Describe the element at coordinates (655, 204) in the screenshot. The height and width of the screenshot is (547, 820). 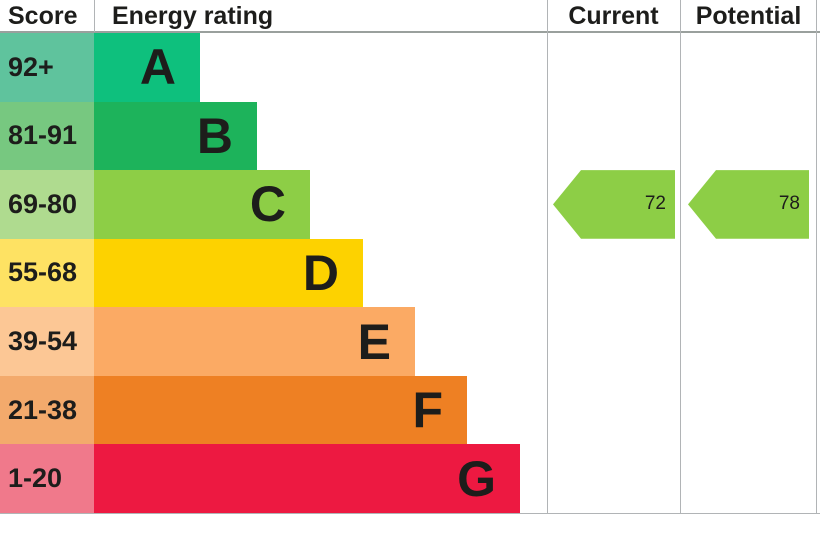
I see `current-rating-value: 72` at that location.